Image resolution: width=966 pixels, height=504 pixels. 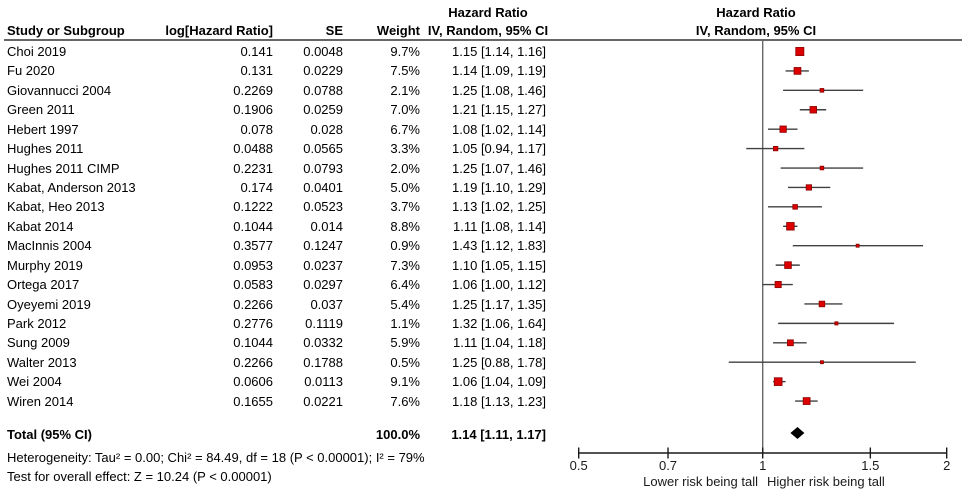 I want to click on study-se: 0.0297, so click(x=323, y=284).